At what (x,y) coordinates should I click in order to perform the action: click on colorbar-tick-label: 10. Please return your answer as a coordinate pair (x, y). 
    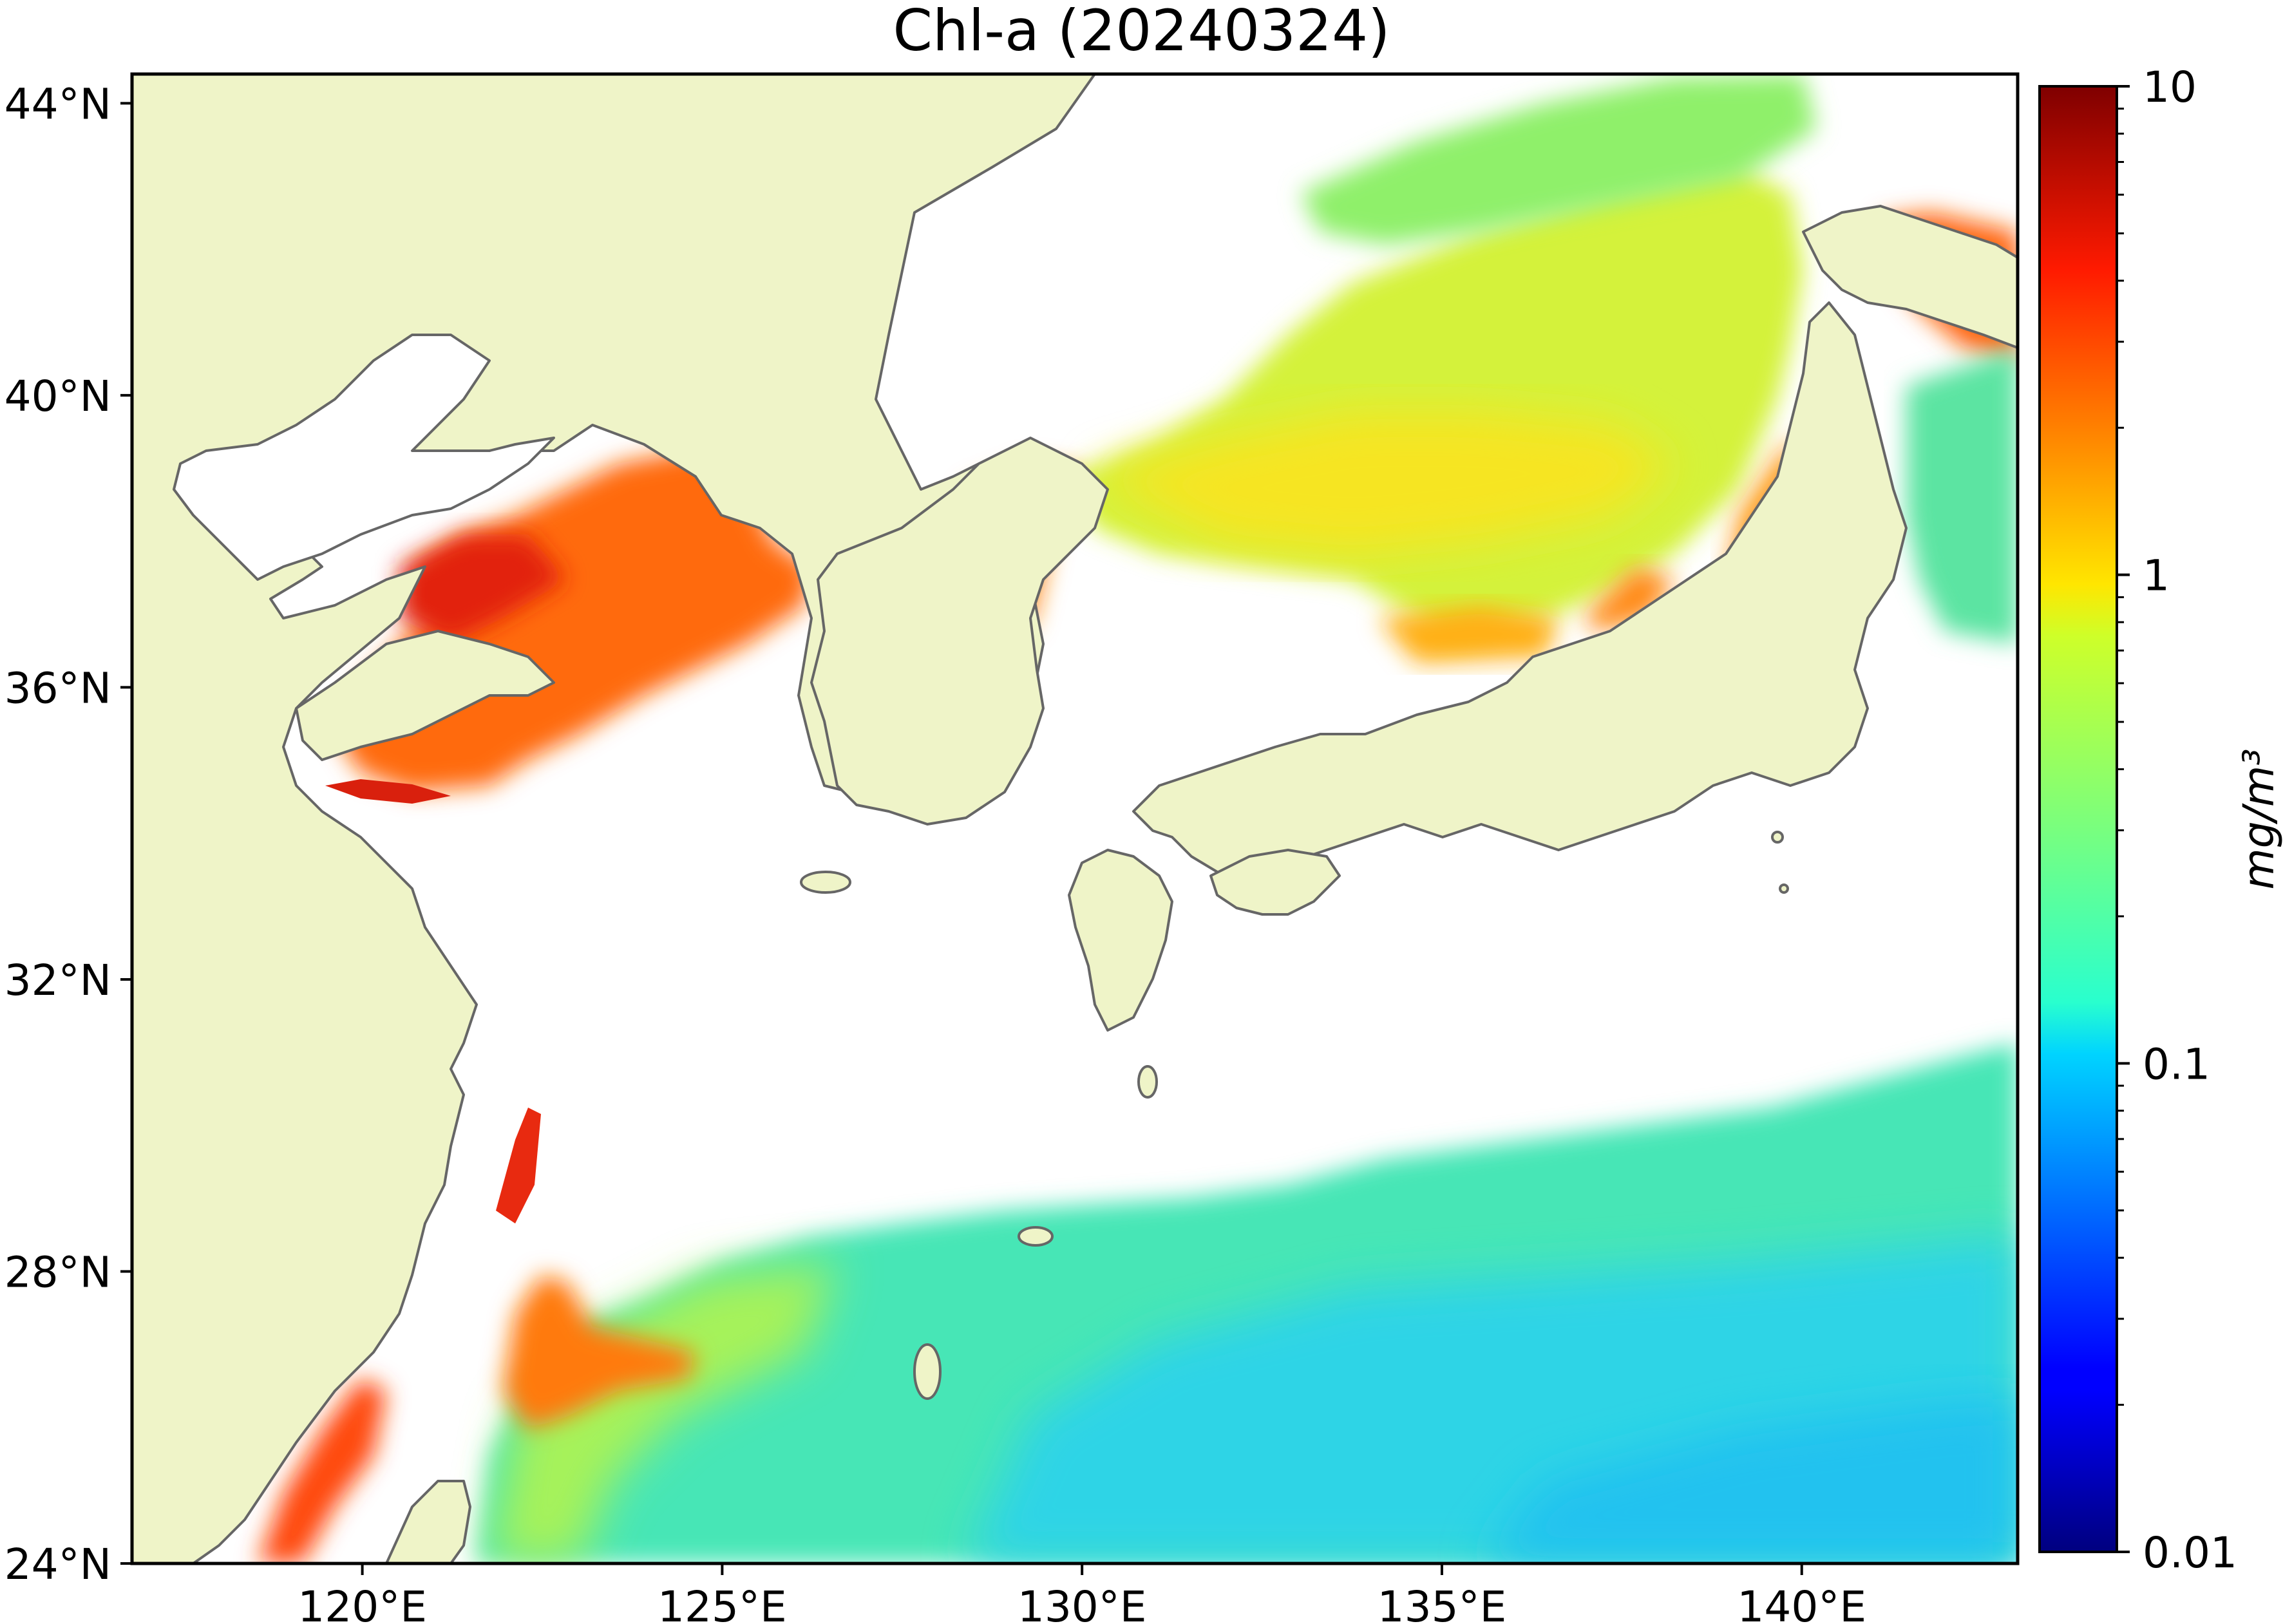
    Looking at the image, I should click on (2170, 87).